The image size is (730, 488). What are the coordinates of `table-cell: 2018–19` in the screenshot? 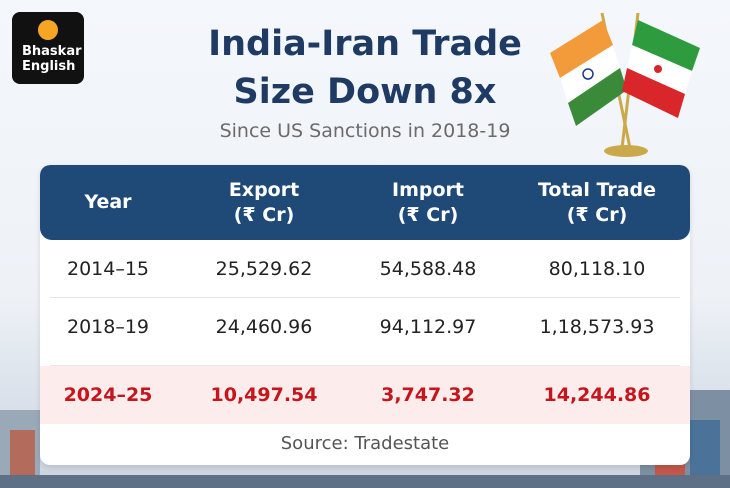 It's located at (108, 327).